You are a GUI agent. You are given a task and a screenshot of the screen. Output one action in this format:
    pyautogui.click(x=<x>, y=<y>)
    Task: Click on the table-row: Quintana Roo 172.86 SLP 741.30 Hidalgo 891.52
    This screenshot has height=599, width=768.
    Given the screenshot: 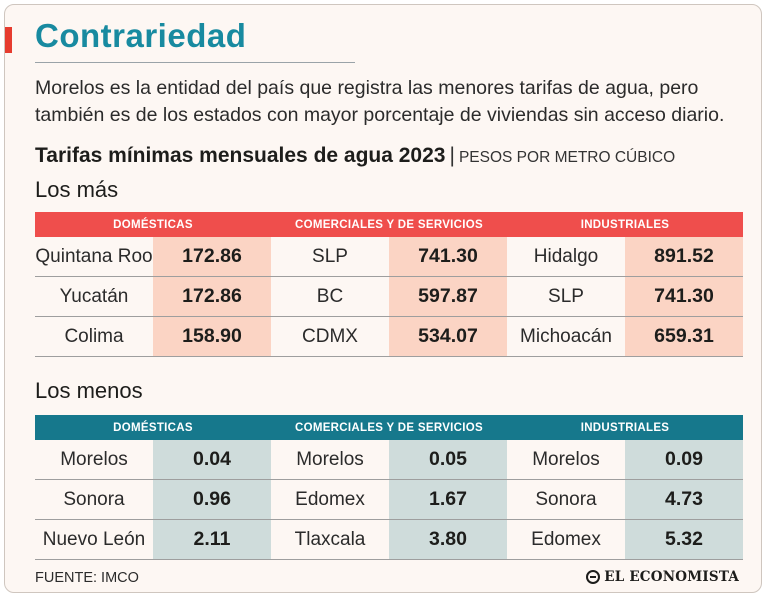 What is the action you would take?
    pyautogui.click(x=389, y=257)
    